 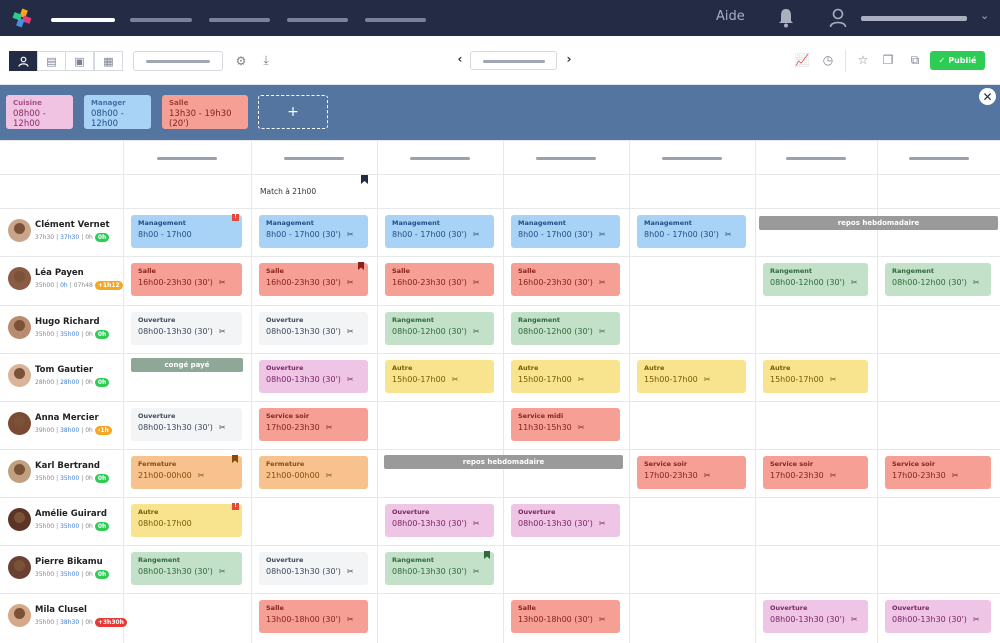 I want to click on chevron-down-icon: ⌄, so click(x=985, y=15).